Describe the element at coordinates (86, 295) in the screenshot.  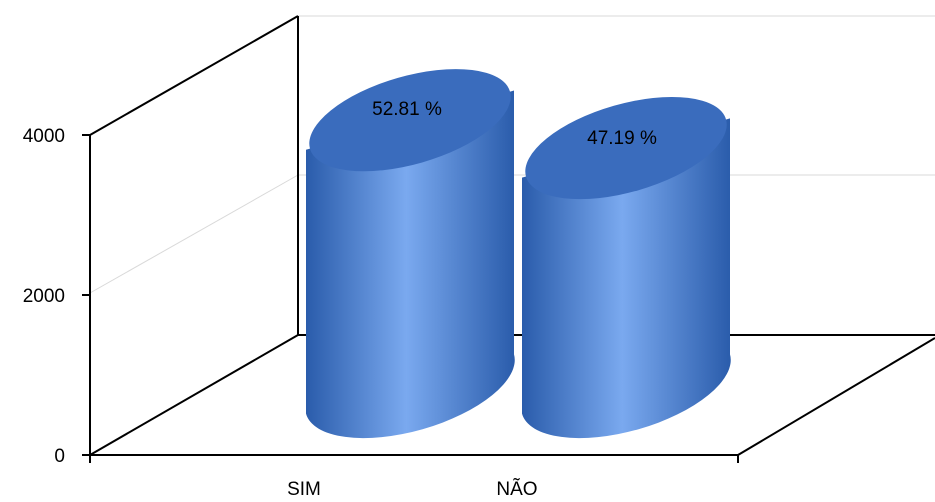
I see `y-ticks` at that location.